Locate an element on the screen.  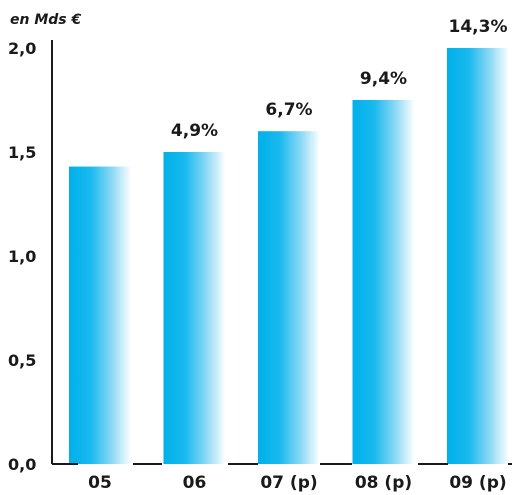
y-tick-label-0: 0,0 is located at coordinates (22, 464).